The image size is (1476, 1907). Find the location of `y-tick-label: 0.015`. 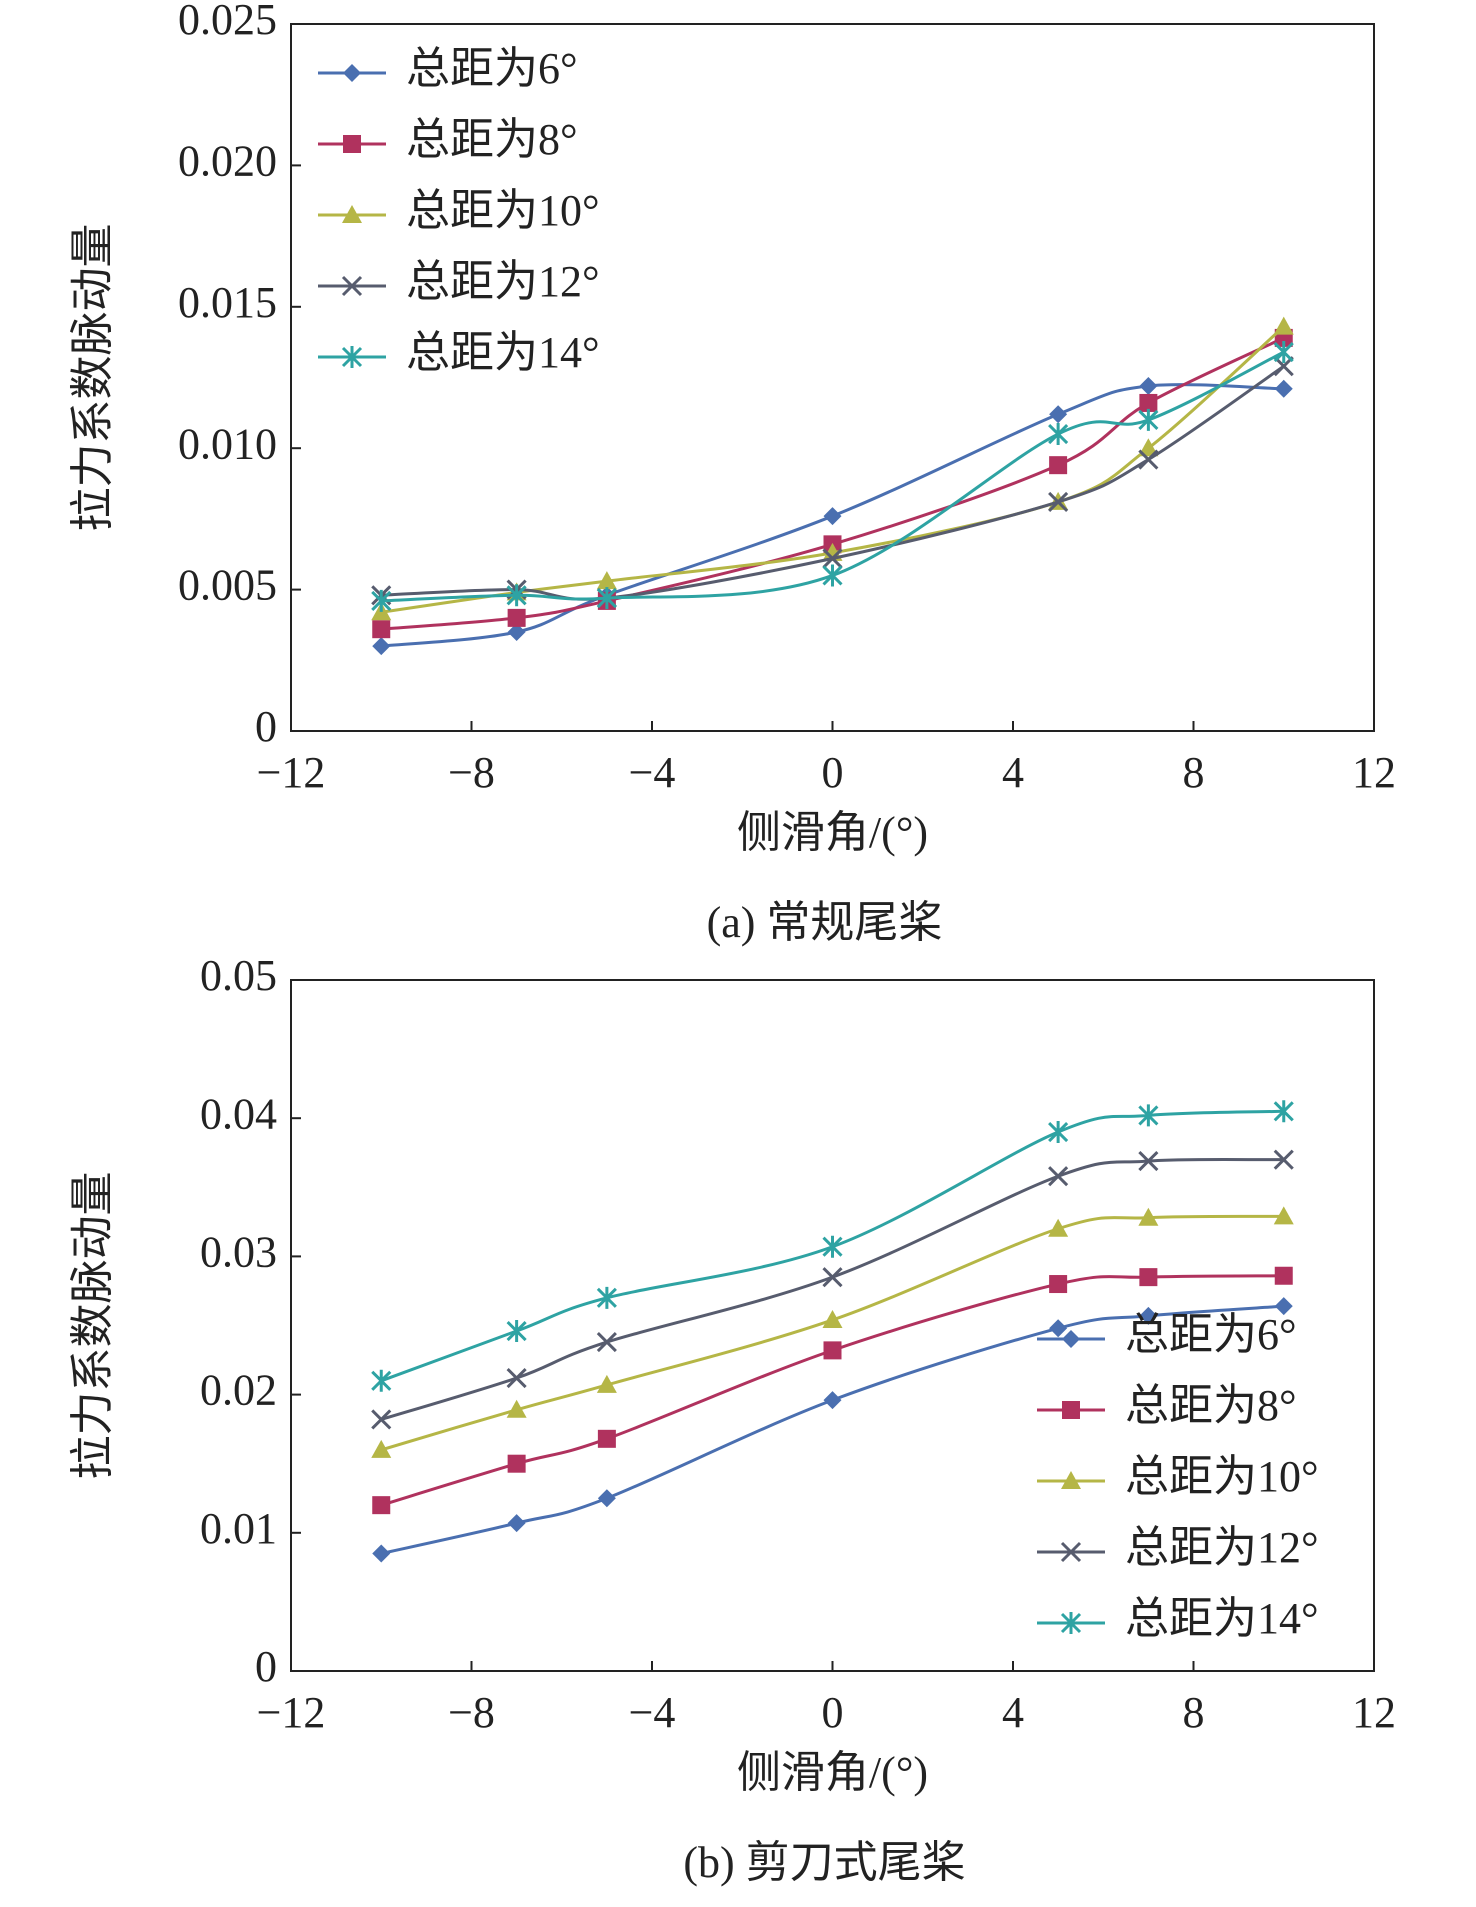

y-tick-label: 0.015 is located at coordinates (227, 302).